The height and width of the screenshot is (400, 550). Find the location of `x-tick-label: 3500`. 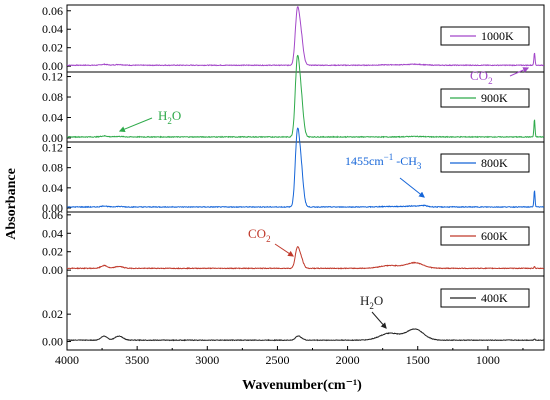

x-tick-label: 3500 is located at coordinates (137, 360).